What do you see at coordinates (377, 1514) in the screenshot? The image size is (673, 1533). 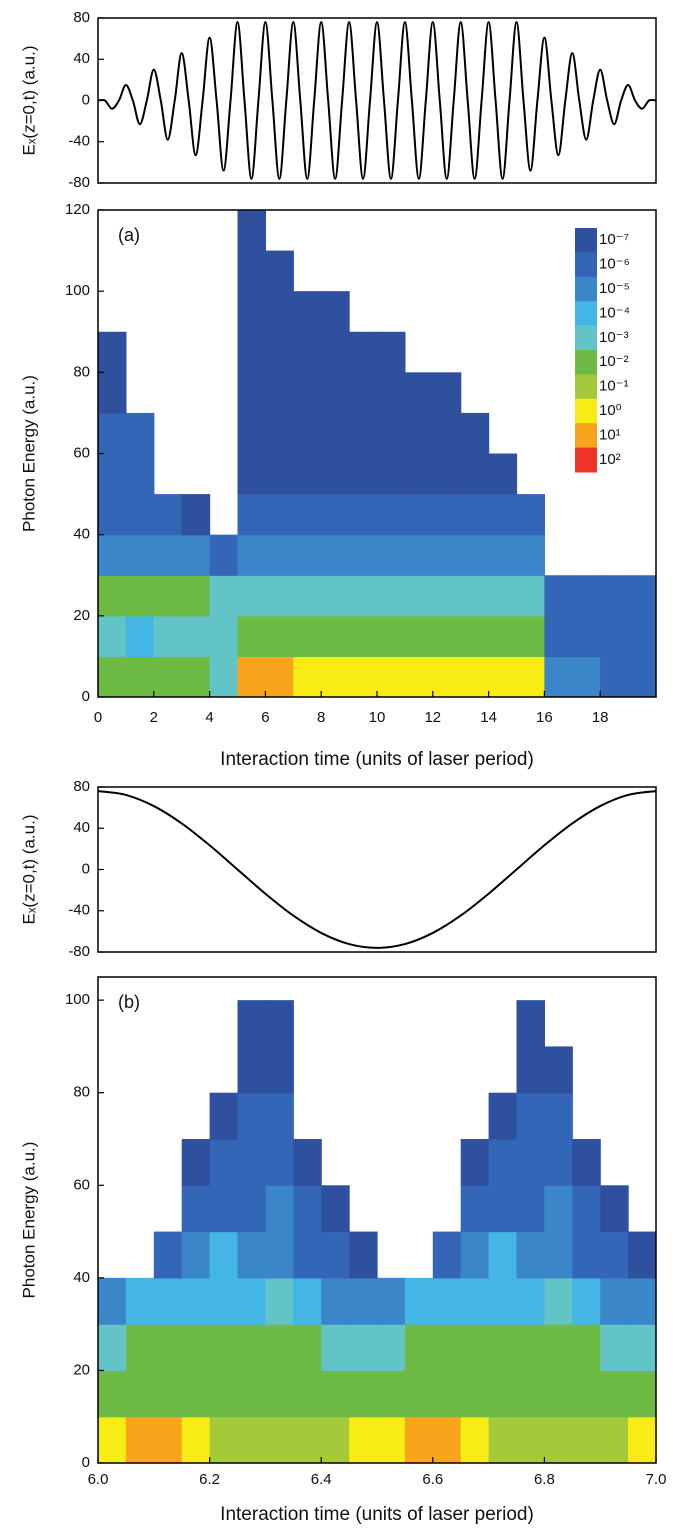 I see `x-axis-title: Interaction time (units of laser period)` at bounding box center [377, 1514].